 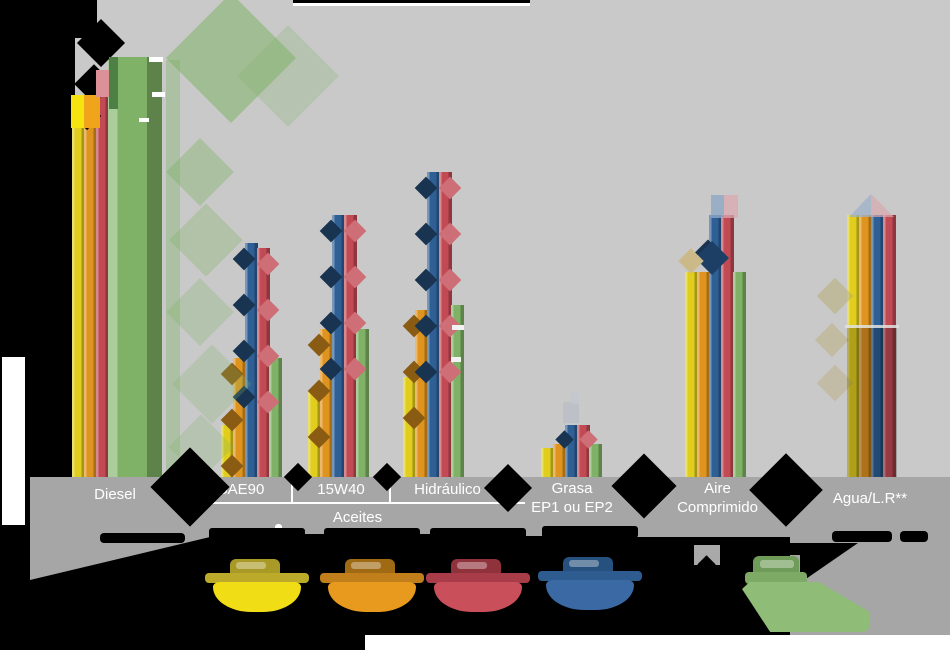 What do you see at coordinates (727, 346) in the screenshot?
I see `bar-red-aire-comprimido` at bounding box center [727, 346].